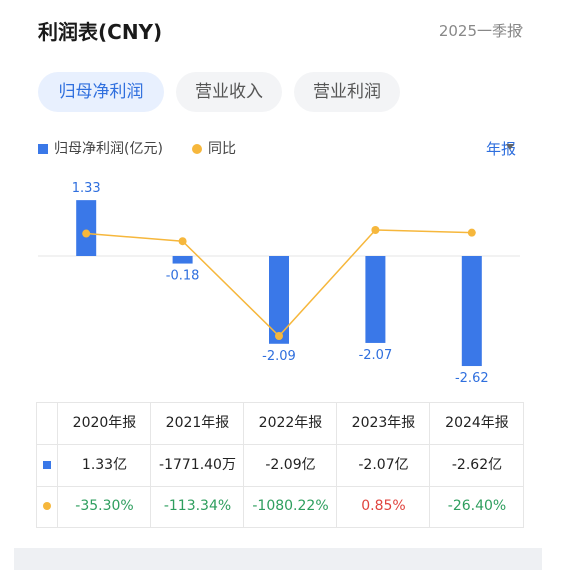  Describe the element at coordinates (47, 423) in the screenshot. I see `table-corner` at that location.